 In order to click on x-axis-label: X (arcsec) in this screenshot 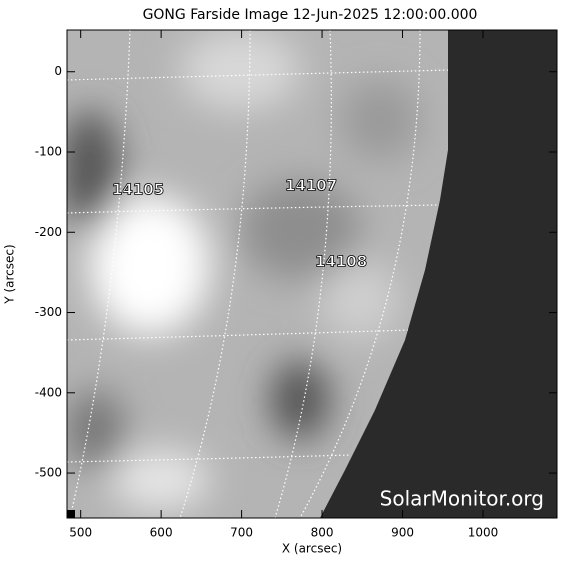, I will do `click(312, 549)`.